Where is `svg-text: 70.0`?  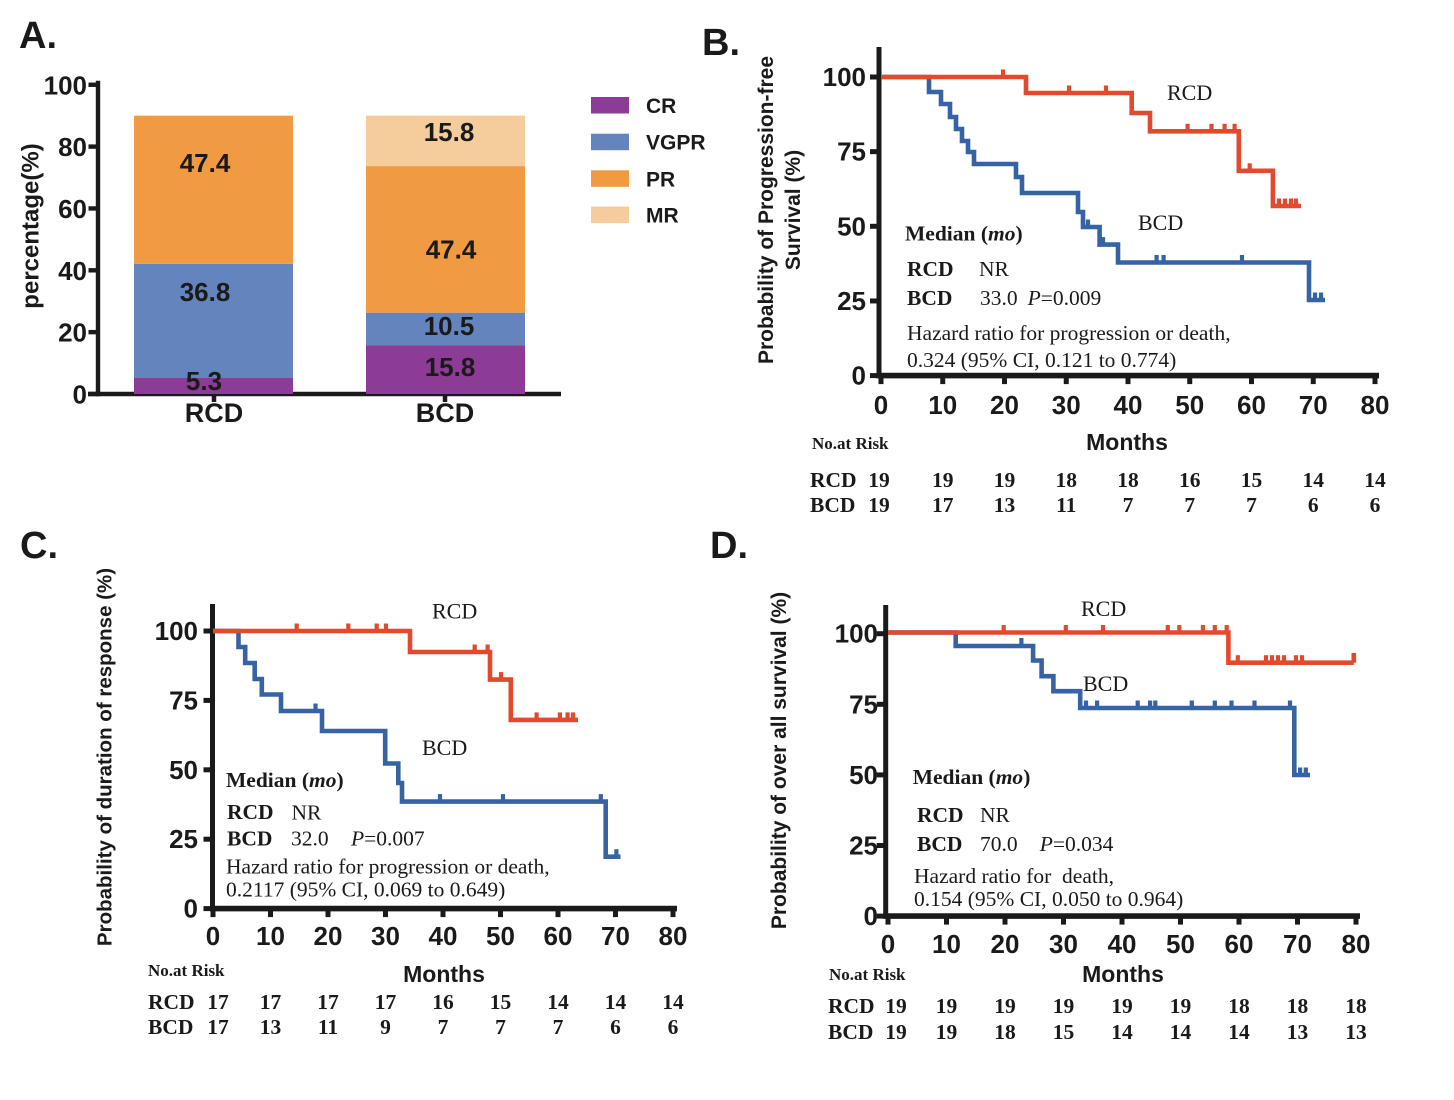 svg-text: 70.0 is located at coordinates (999, 844).